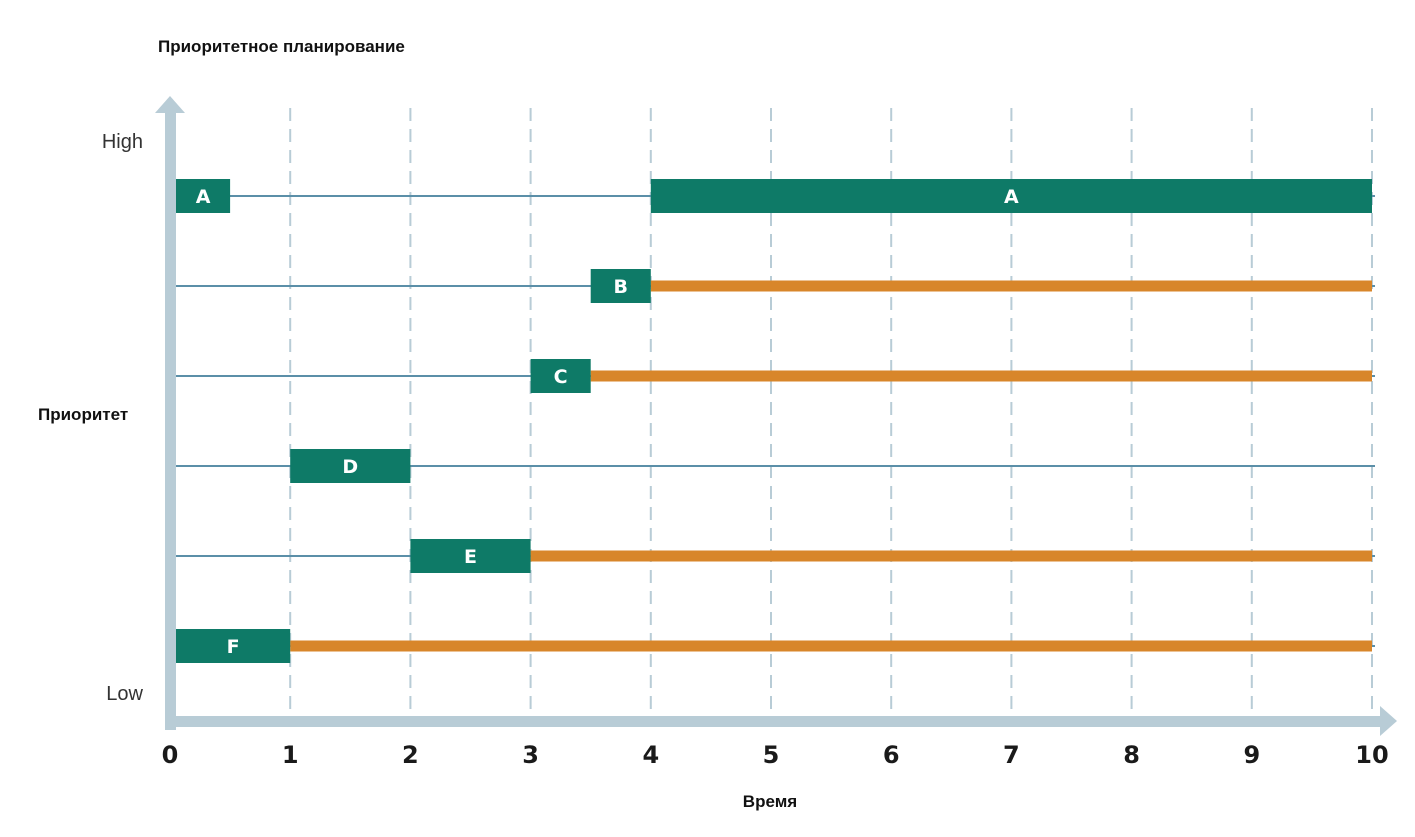 The width and height of the screenshot is (1415, 837). Describe the element at coordinates (891, 755) in the screenshot. I see `x-tick-label: 6` at that location.